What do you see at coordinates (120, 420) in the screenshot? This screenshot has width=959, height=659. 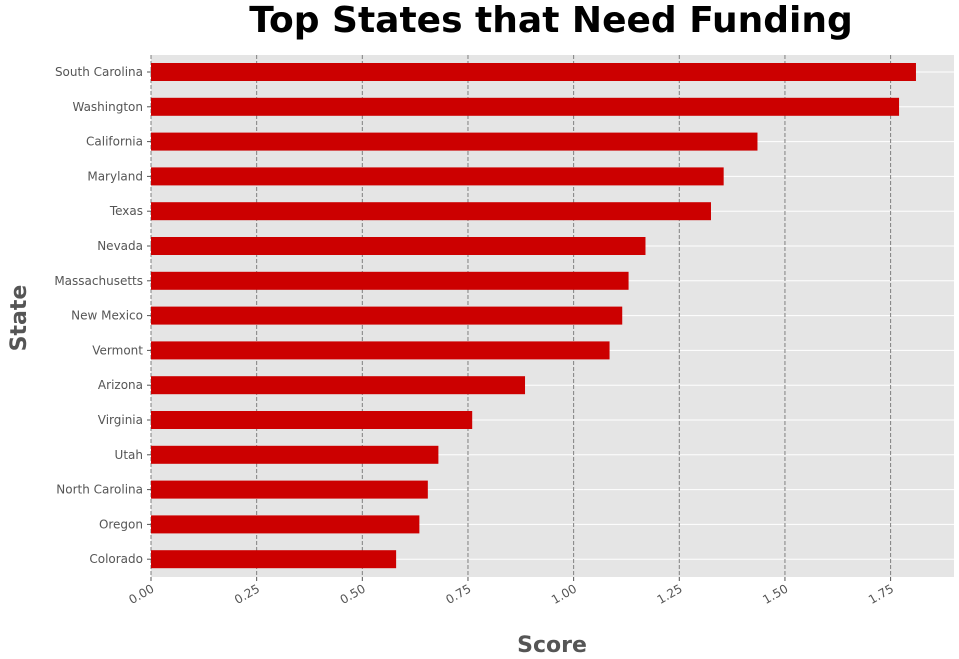 I see `y-tick-label: Virginia` at bounding box center [120, 420].